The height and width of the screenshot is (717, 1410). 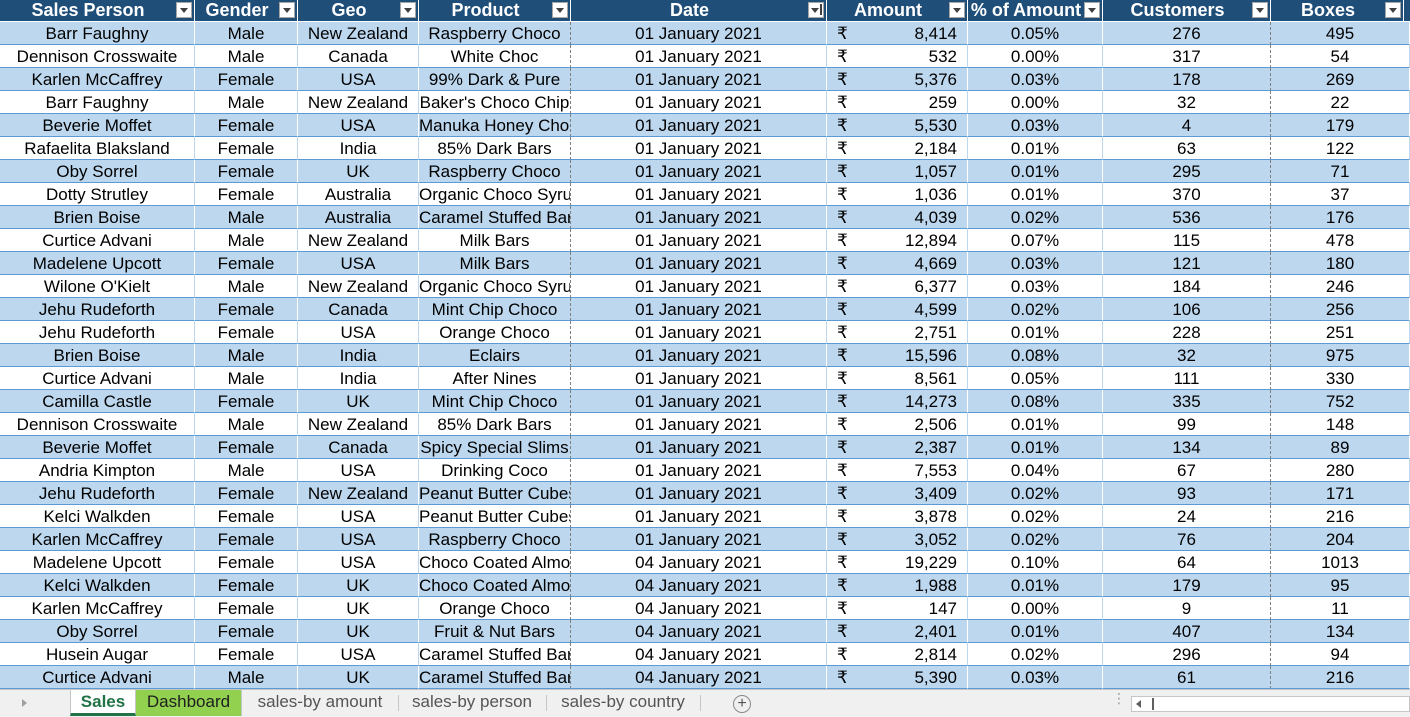 What do you see at coordinates (897, 677) in the screenshot?
I see `cell-amount: ₹5,390` at bounding box center [897, 677].